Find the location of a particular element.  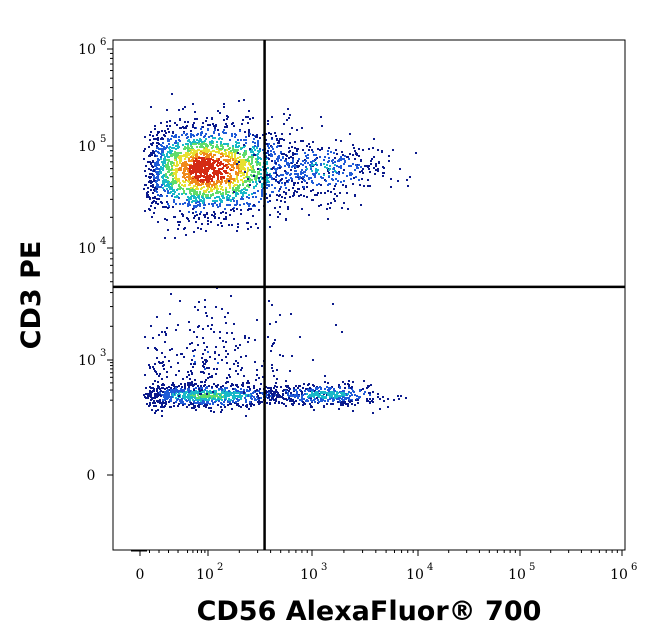

y-tick-label: 10 is located at coordinates (87, 147).